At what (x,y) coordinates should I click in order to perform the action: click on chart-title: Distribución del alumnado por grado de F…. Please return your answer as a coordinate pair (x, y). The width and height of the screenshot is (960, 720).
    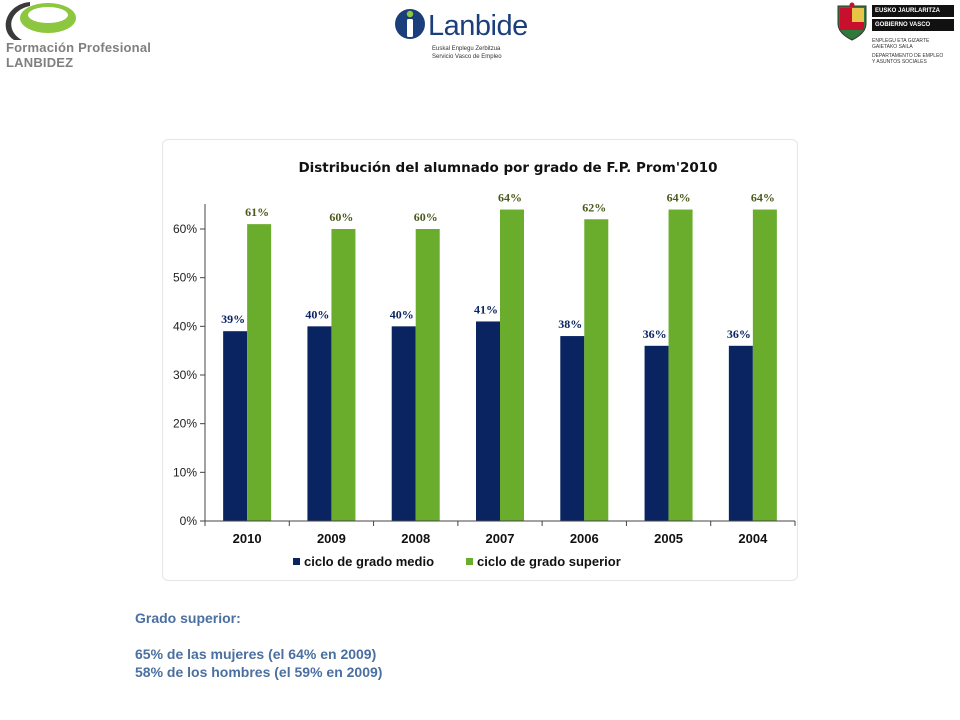
    Looking at the image, I should click on (507, 168).